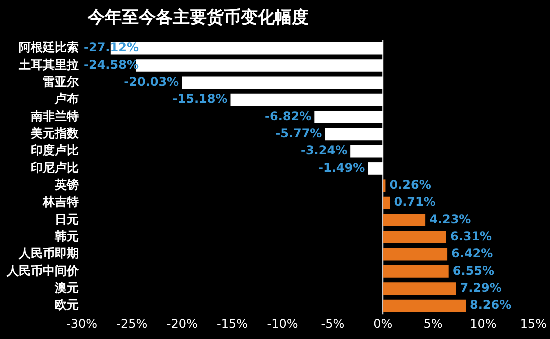  I want to click on x-tick-label: -15%, so click(232, 323).